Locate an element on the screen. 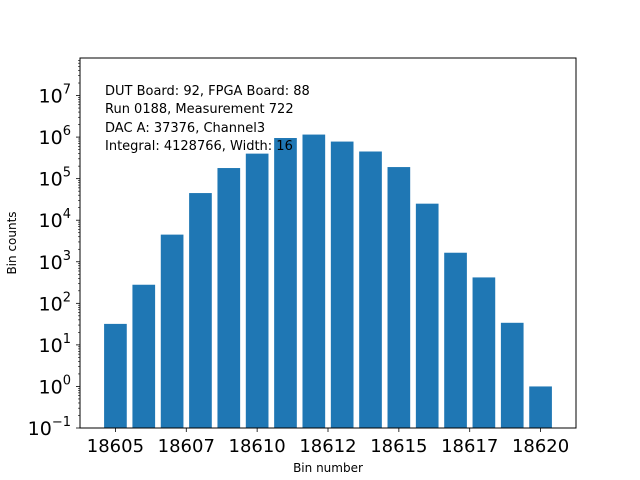 This screenshot has height=480, width=640. annotation-line: Integral: 4128766, Width: 16 is located at coordinates (199, 146).